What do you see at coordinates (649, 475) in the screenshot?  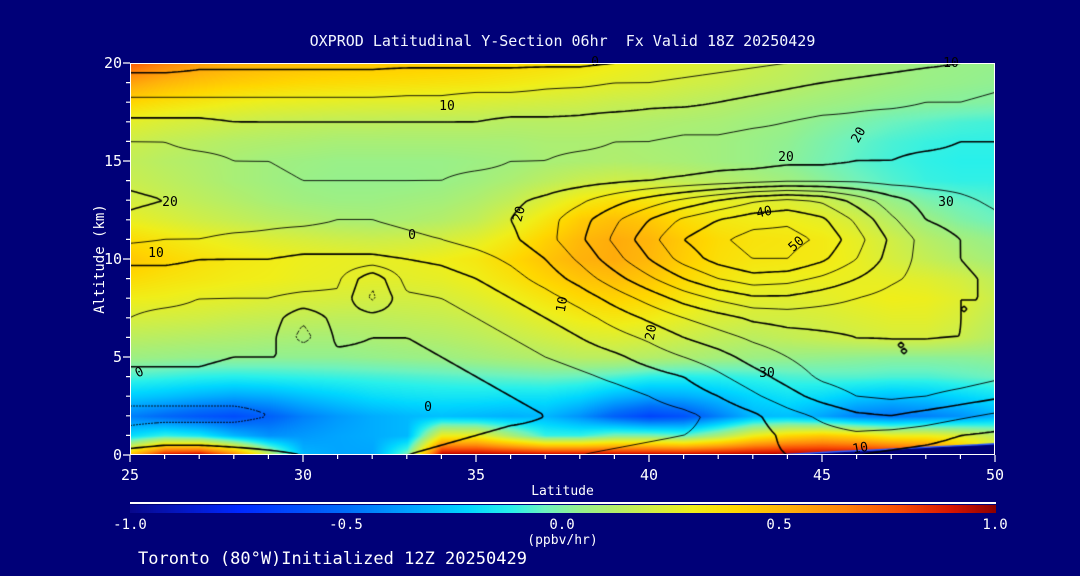 I see `x-tick-label: 40` at bounding box center [649, 475].